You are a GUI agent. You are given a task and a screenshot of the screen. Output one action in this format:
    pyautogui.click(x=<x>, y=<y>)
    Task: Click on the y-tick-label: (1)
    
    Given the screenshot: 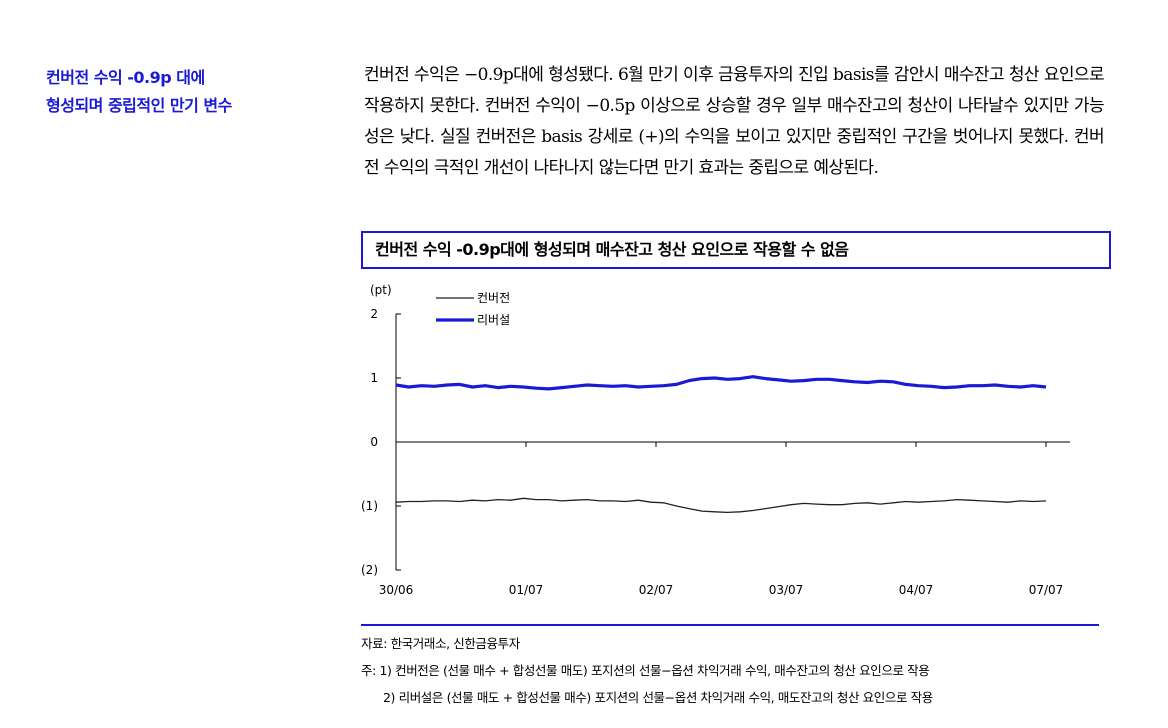 What is the action you would take?
    pyautogui.click(x=369, y=506)
    